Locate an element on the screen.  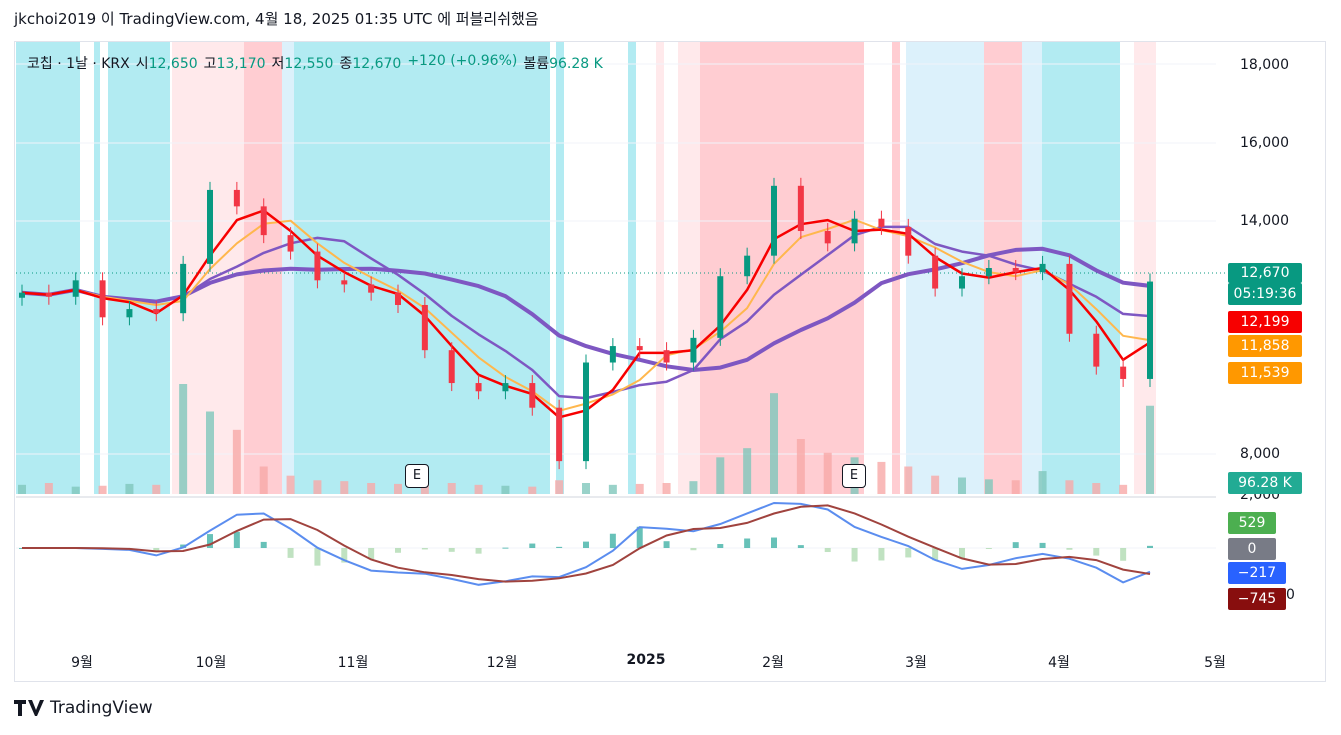
legend-change: +120 (+0.96%) is located at coordinates (462, 61).